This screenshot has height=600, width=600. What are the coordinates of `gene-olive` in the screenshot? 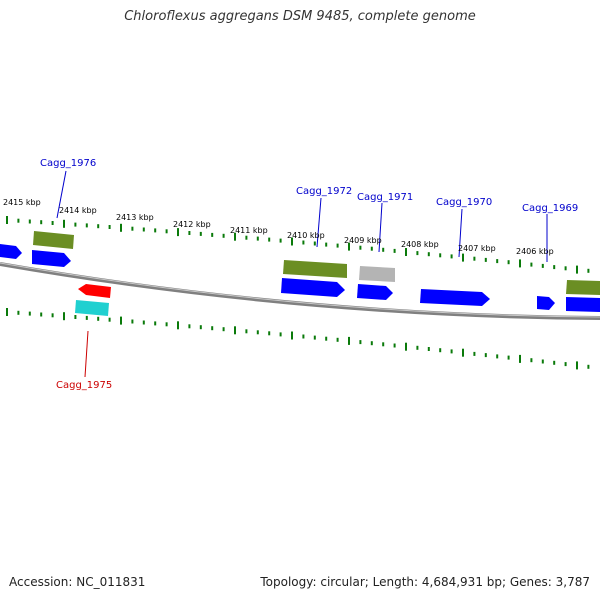 It's located at (583, 287).